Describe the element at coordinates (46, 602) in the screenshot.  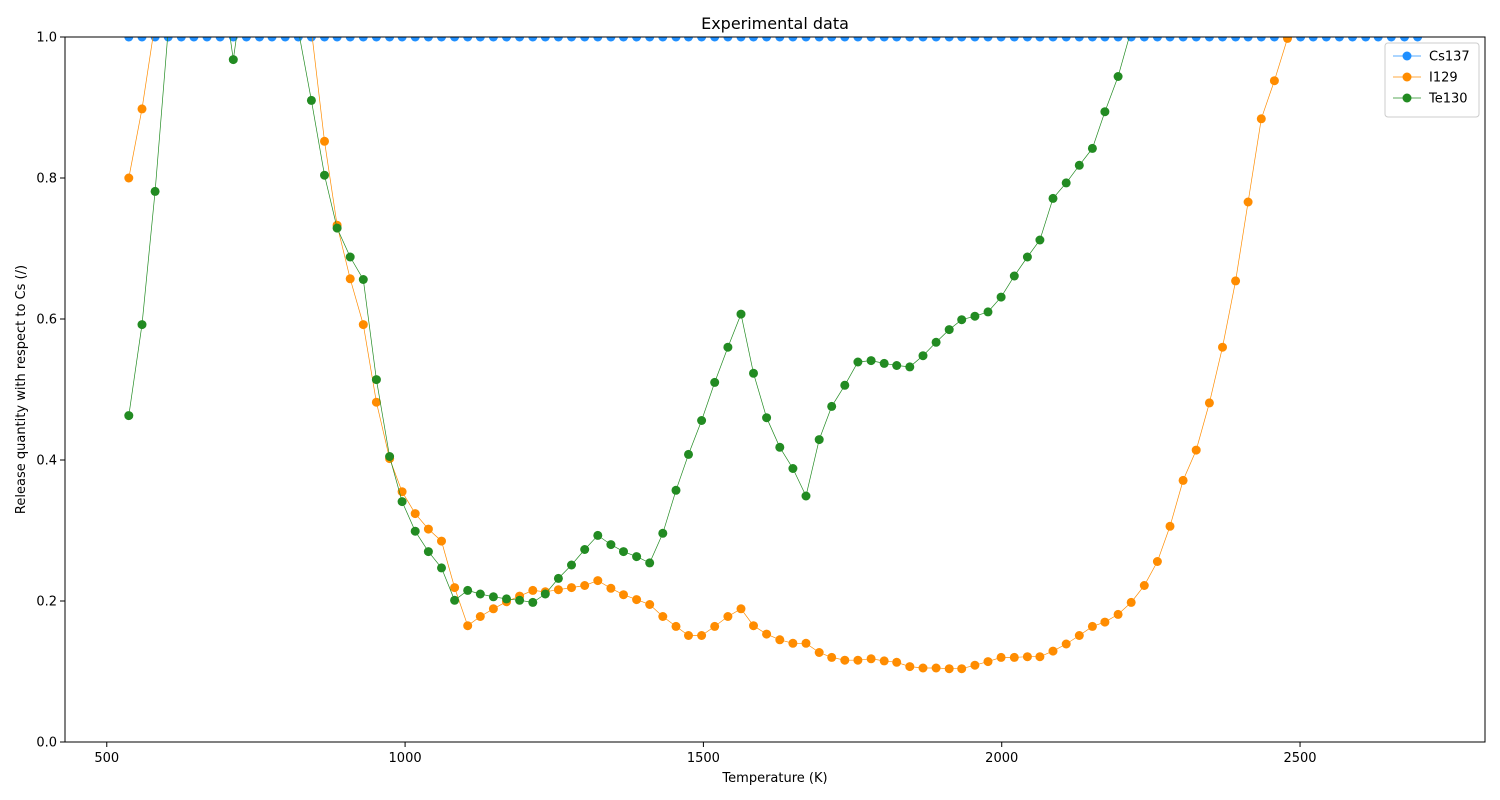
I see `y-tick-label: 0.2` at that location.